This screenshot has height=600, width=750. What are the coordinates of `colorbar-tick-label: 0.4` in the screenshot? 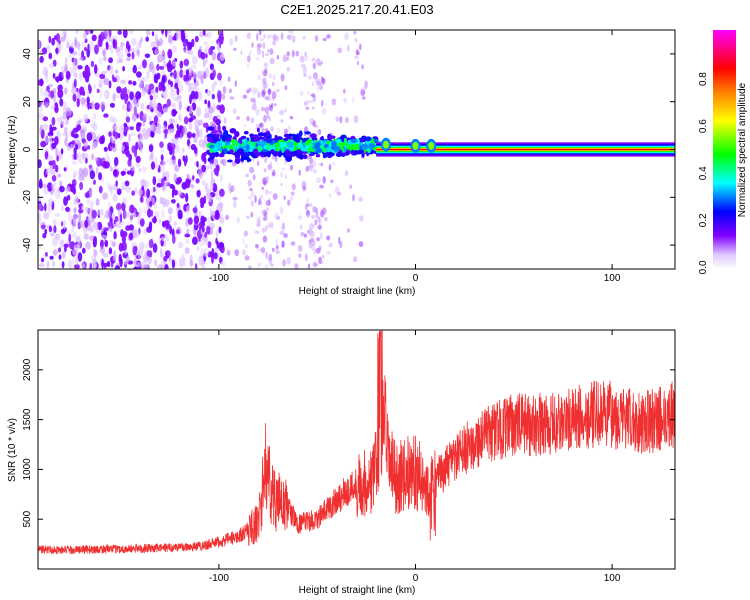 It's located at (703, 173).